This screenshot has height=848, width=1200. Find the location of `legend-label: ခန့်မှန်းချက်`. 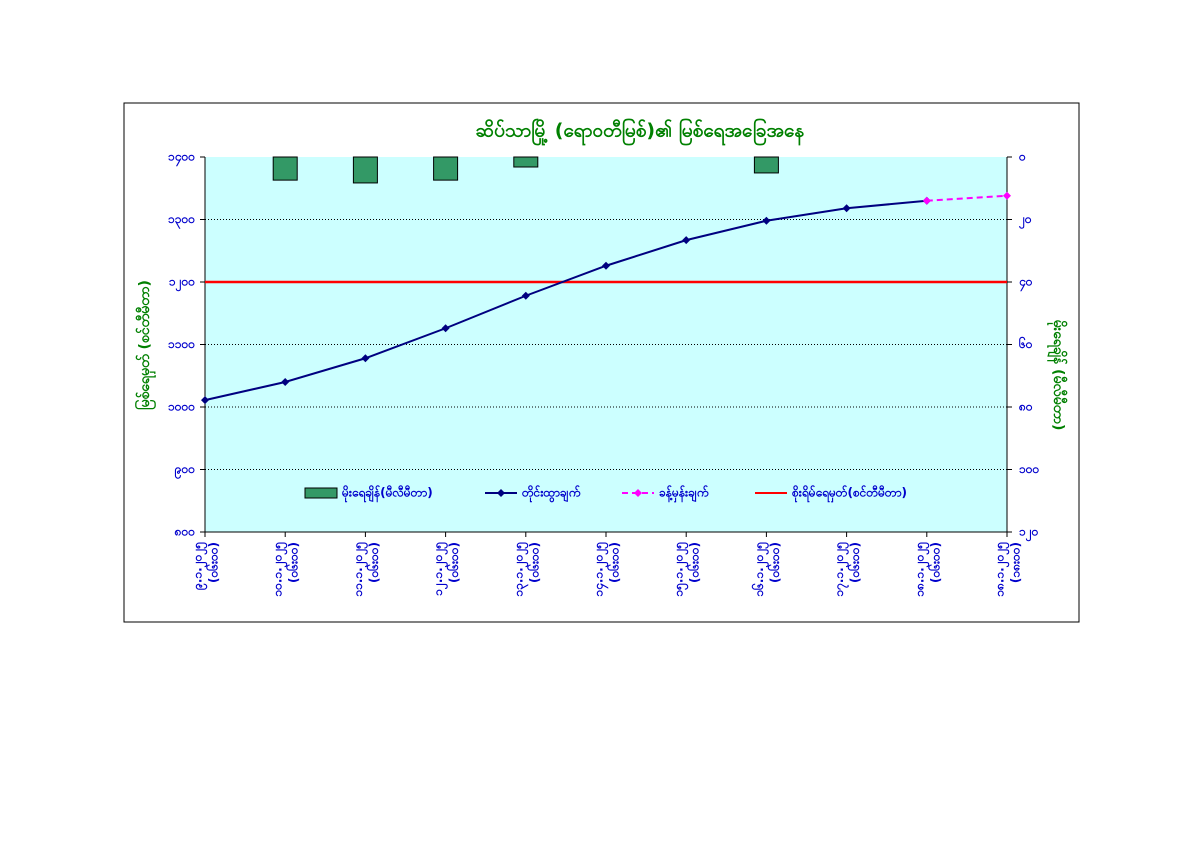

legend-label: ခန့်မှန်းချက် is located at coordinates (684, 494).